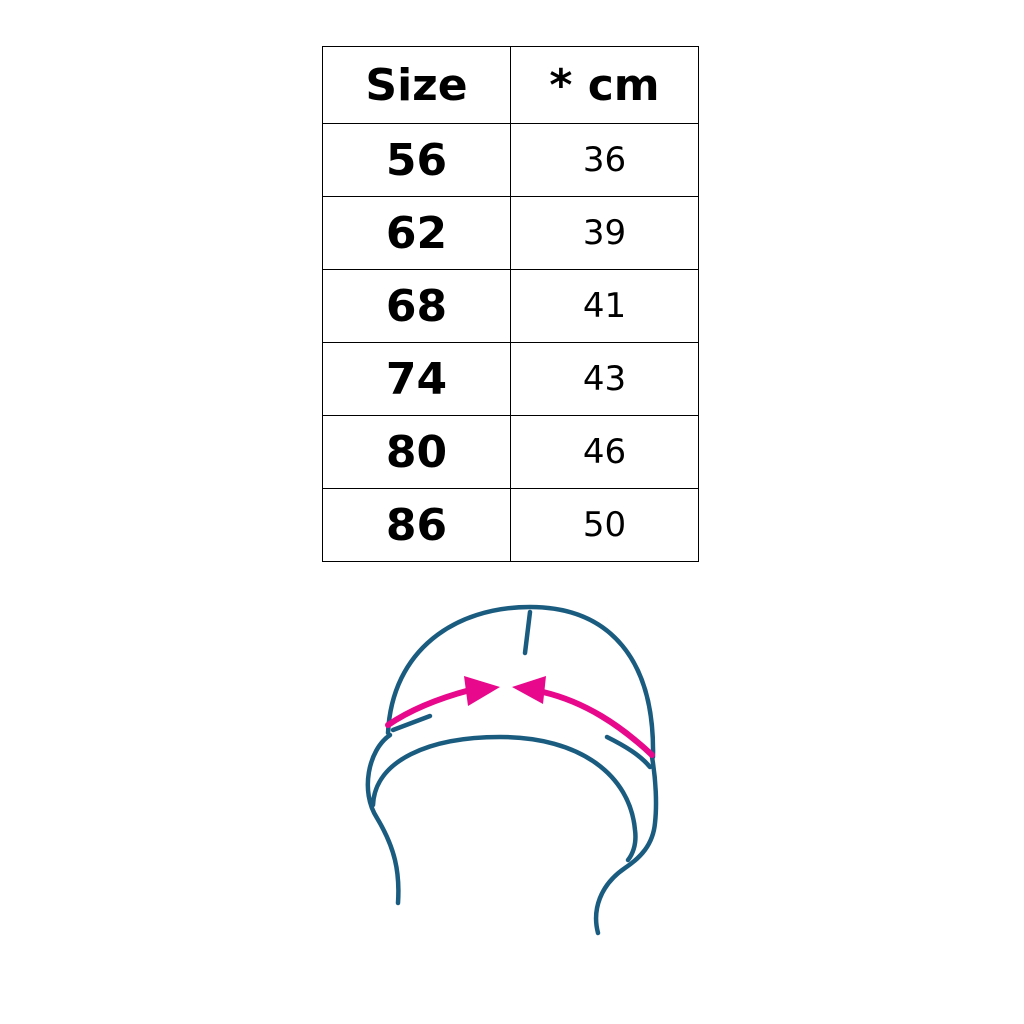  What do you see at coordinates (604, 306) in the screenshot?
I see `cm-cell: 41` at bounding box center [604, 306].